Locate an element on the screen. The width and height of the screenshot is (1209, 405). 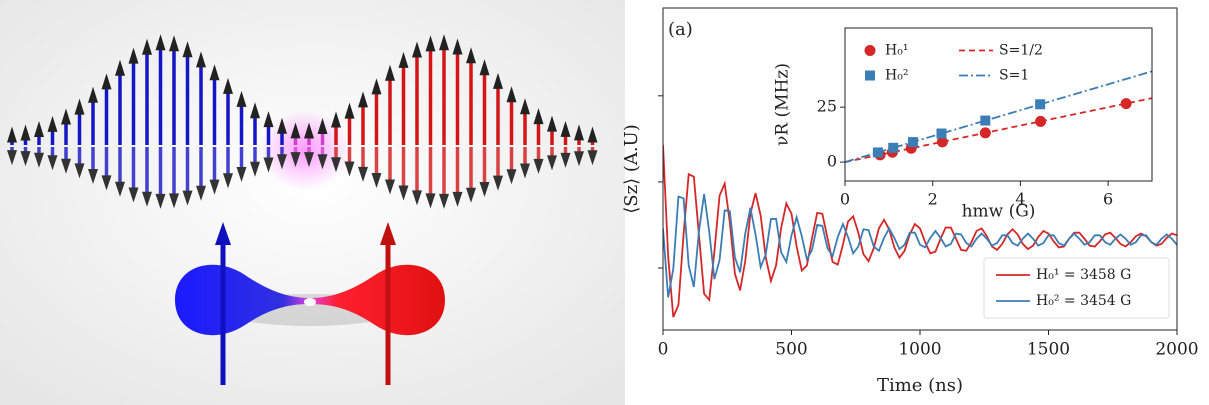
legend-label: H₀² is located at coordinates (896, 76).